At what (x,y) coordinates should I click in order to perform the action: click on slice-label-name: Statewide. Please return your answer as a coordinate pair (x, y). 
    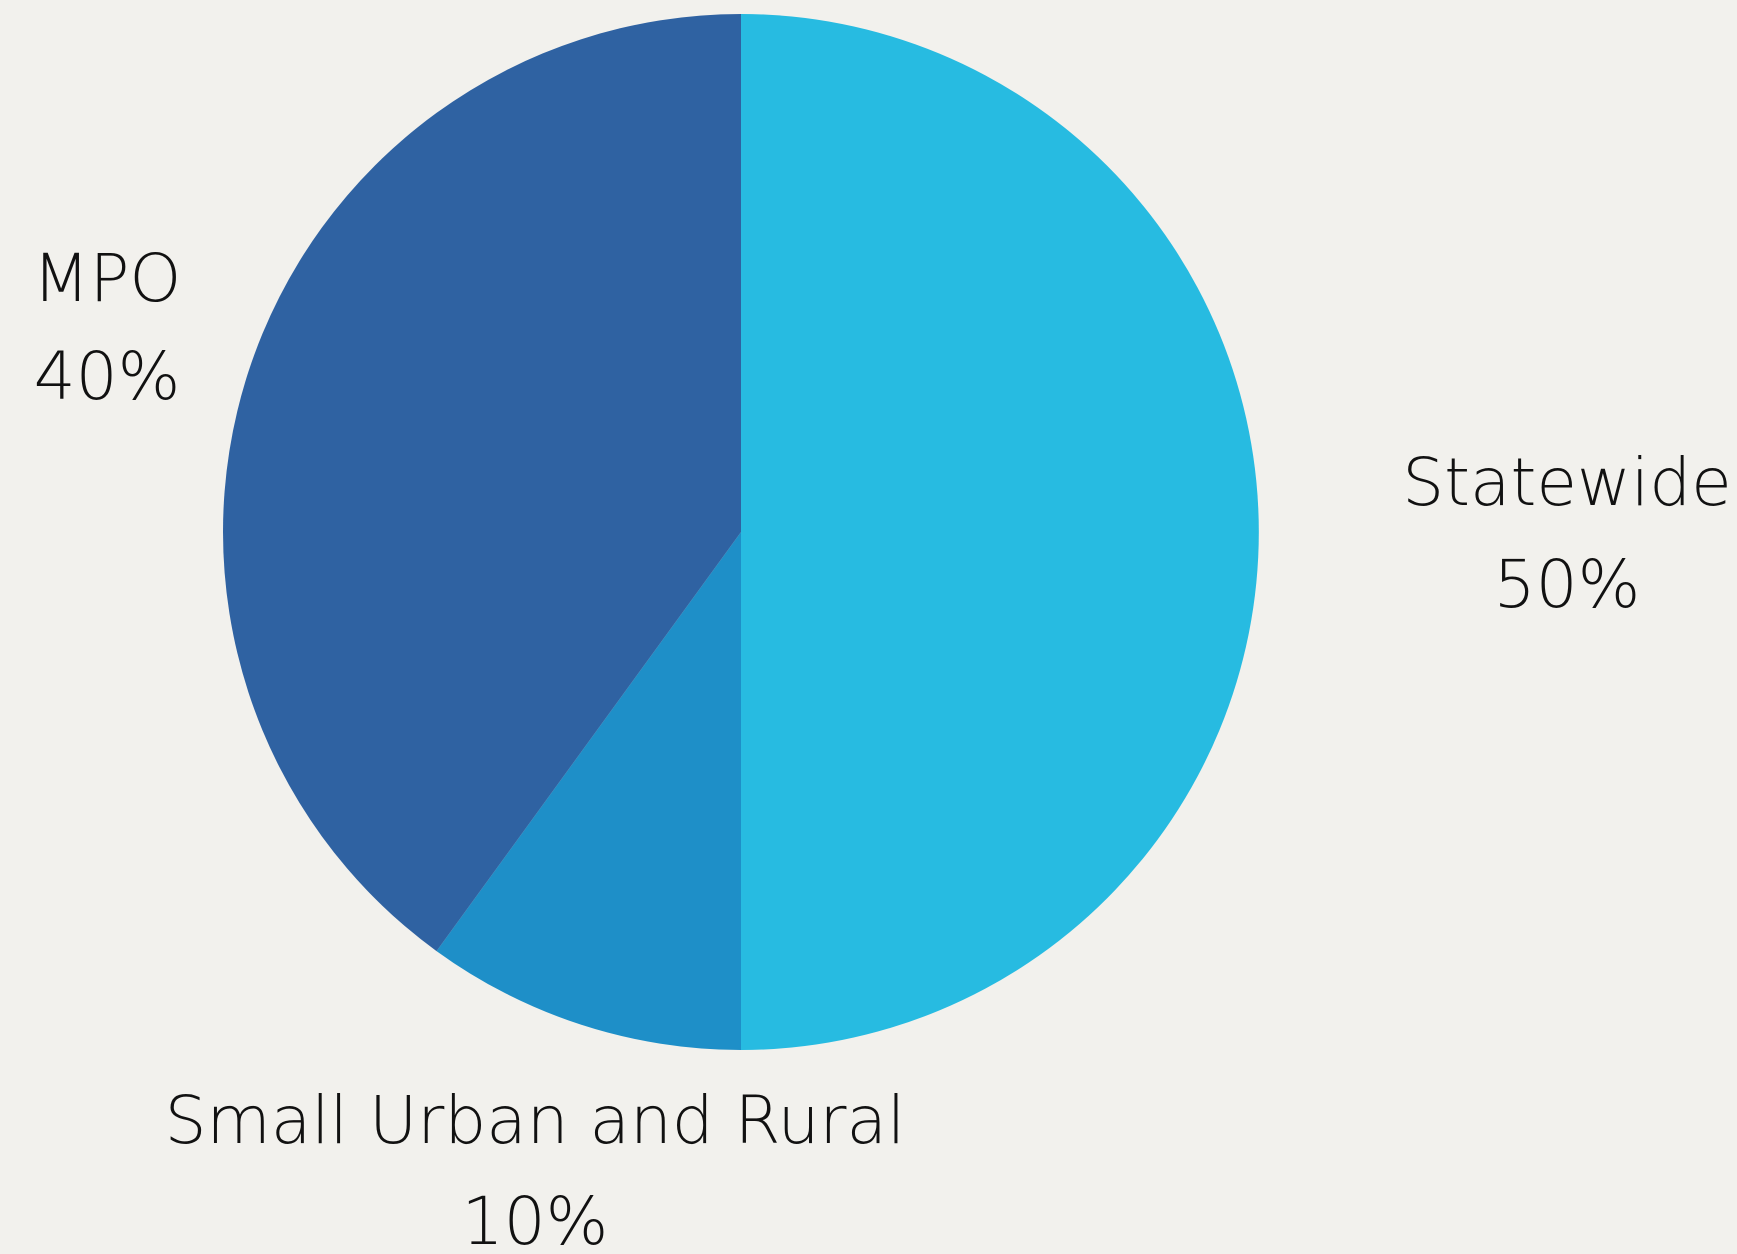
    Looking at the image, I should click on (1567, 482).